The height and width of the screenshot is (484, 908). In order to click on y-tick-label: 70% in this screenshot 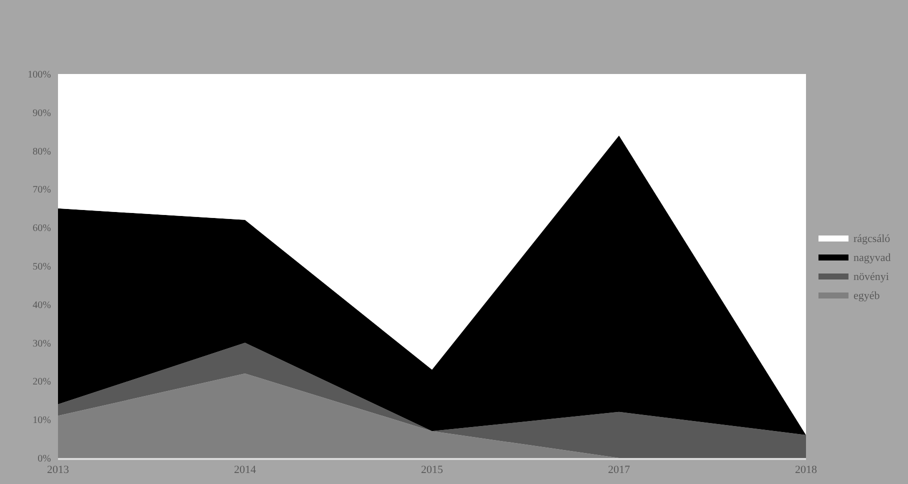, I will do `click(41, 190)`.